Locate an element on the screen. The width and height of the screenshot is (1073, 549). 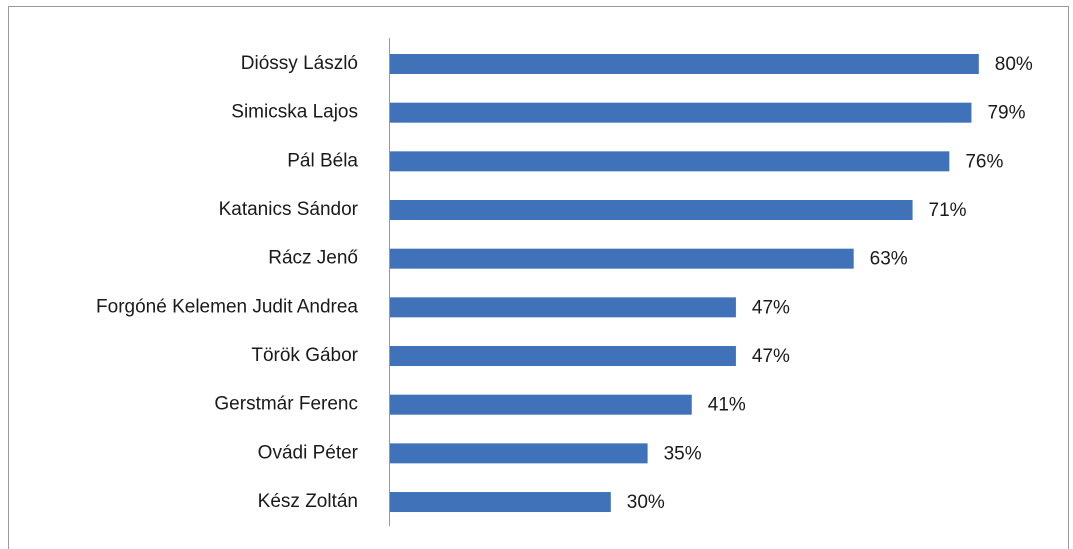
category-label: Rácz Jenő is located at coordinates (313, 258).